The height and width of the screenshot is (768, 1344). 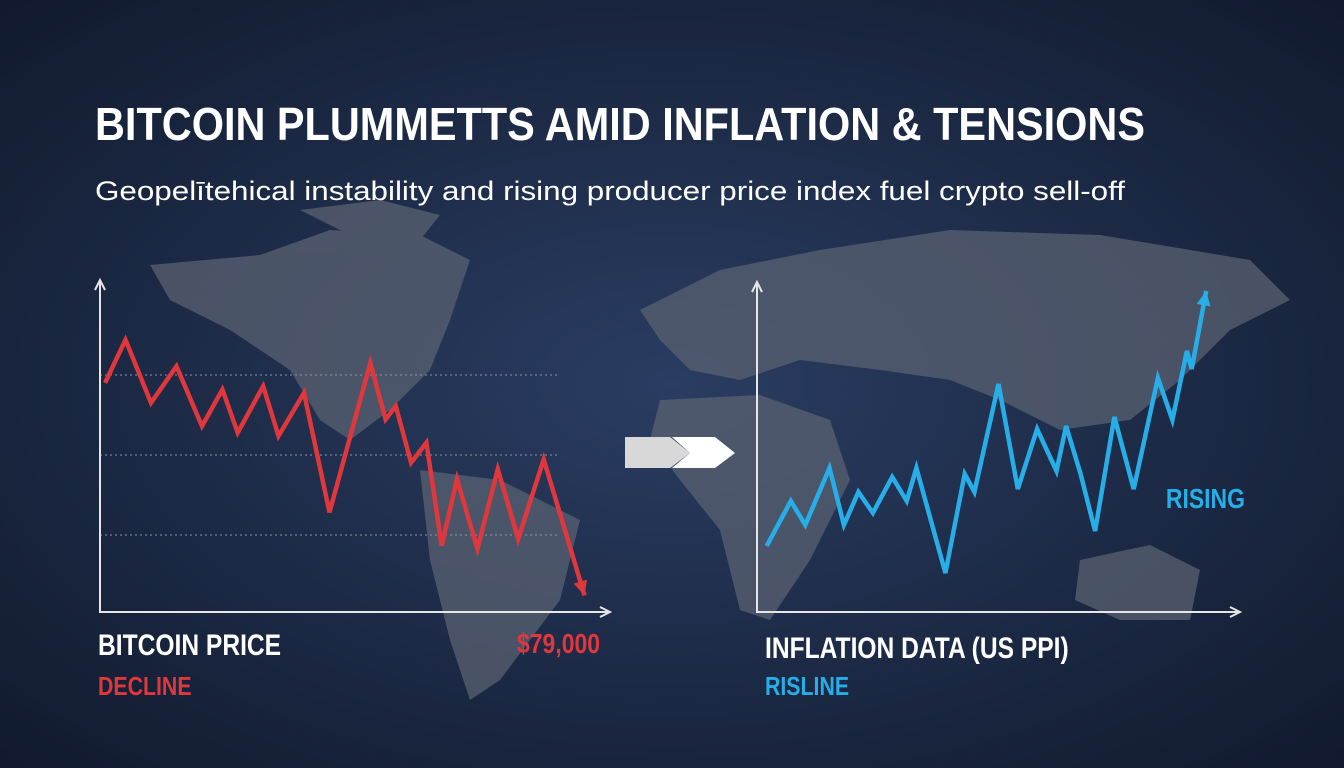 What do you see at coordinates (189, 645) in the screenshot?
I see `chart-label: BITCOIN PRICE` at bounding box center [189, 645].